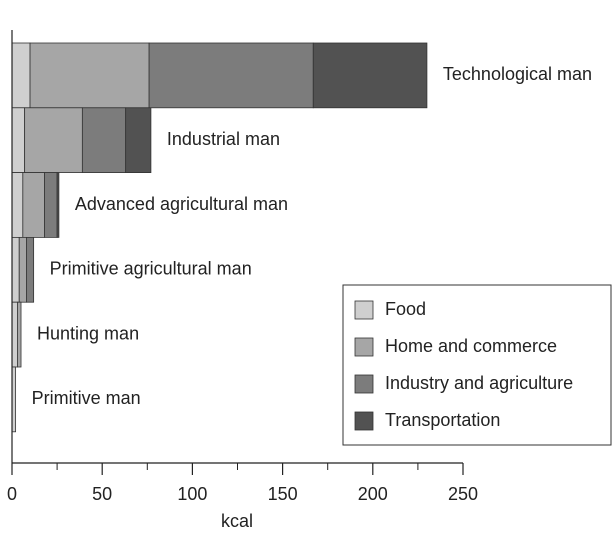  Describe the element at coordinates (373, 494) in the screenshot. I see `x-tick-label: 200` at that location.